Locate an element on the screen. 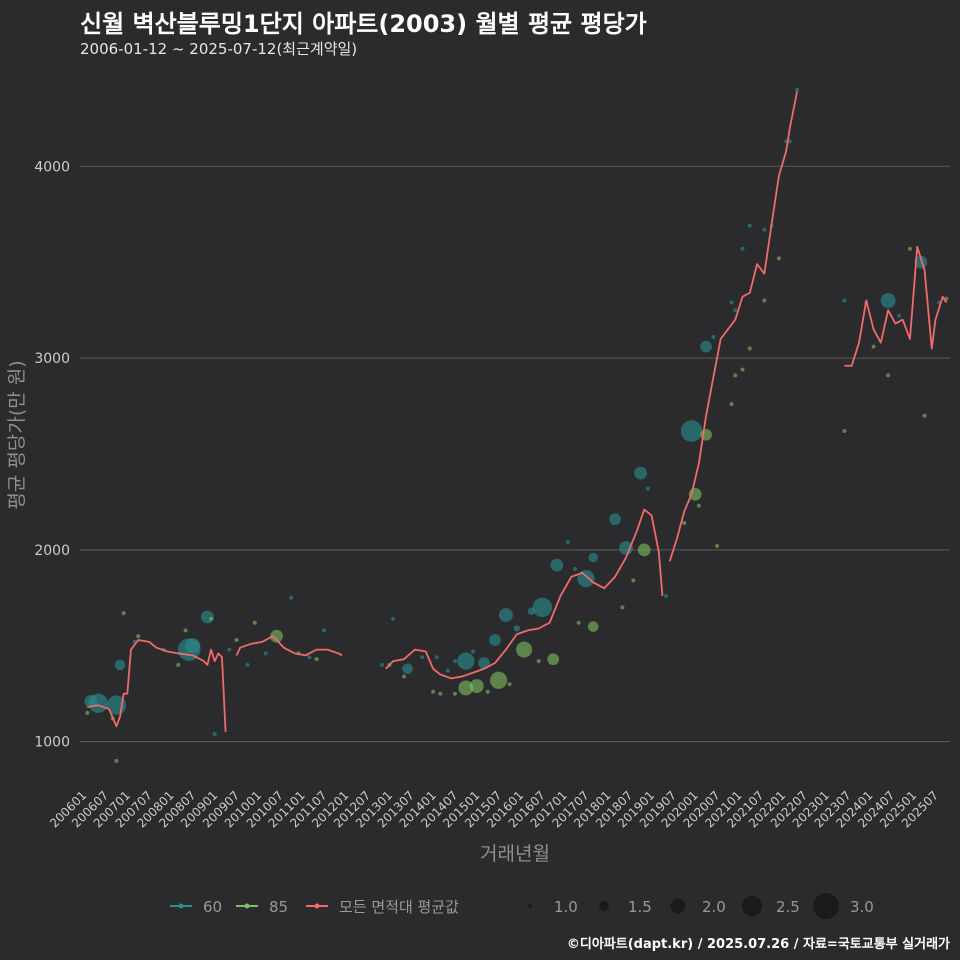 The height and width of the screenshot is (960, 960). legend-size-label-2: 2.0 is located at coordinates (714, 907).